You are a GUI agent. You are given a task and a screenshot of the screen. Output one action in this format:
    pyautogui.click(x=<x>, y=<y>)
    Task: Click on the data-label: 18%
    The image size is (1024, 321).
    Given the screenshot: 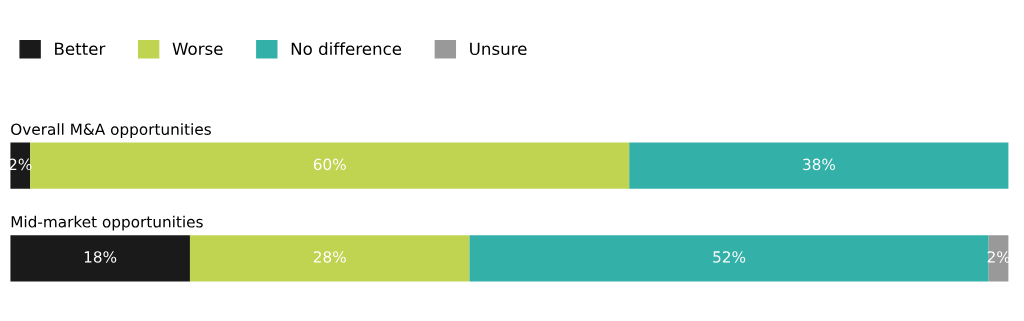 What is the action you would take?
    pyautogui.click(x=100, y=257)
    